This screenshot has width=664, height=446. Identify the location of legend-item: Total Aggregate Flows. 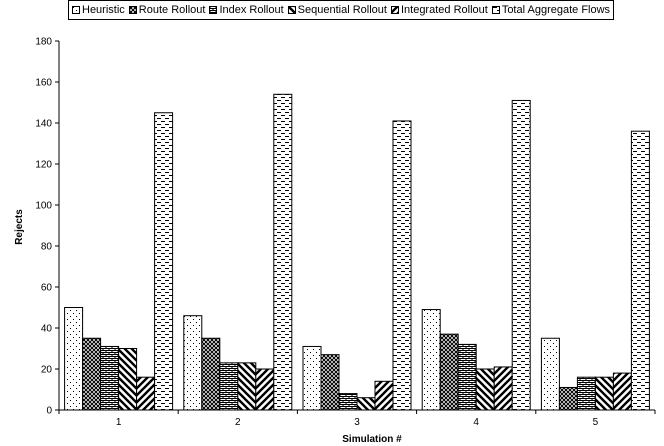
(551, 10).